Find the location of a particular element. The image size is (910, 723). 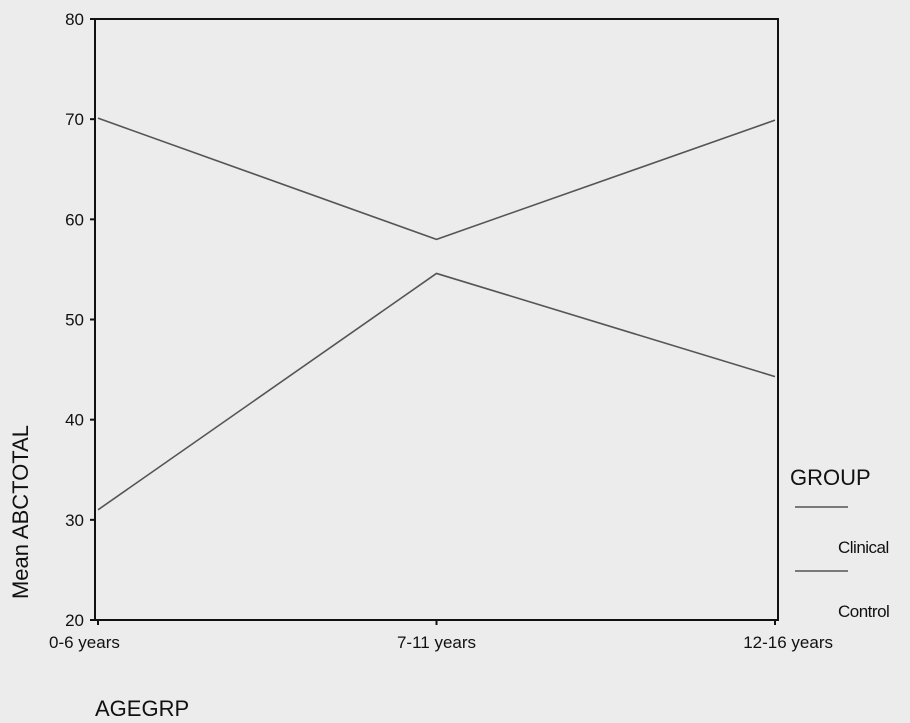

y-tick-label: 80 is located at coordinates (74, 19).